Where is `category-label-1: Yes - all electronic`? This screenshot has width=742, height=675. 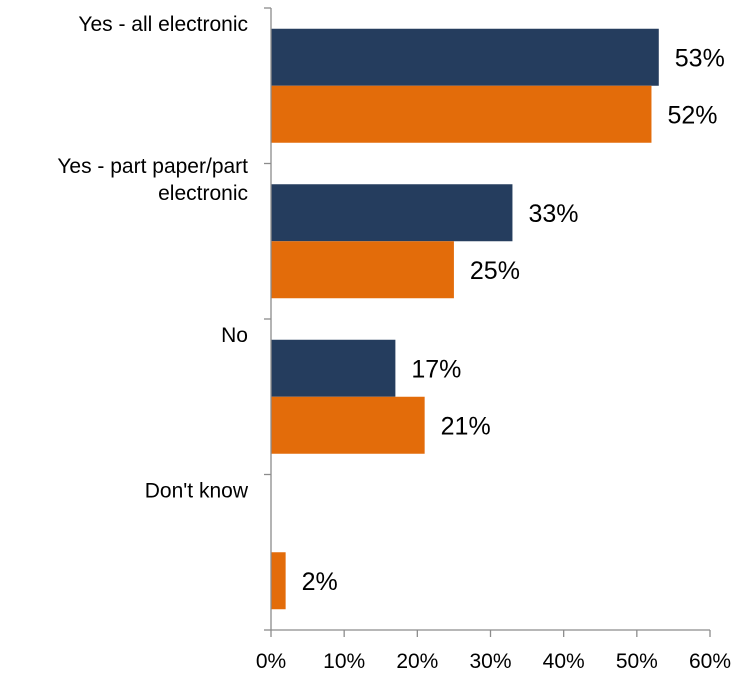
category-label-1: Yes - all electronic is located at coordinates (163, 24).